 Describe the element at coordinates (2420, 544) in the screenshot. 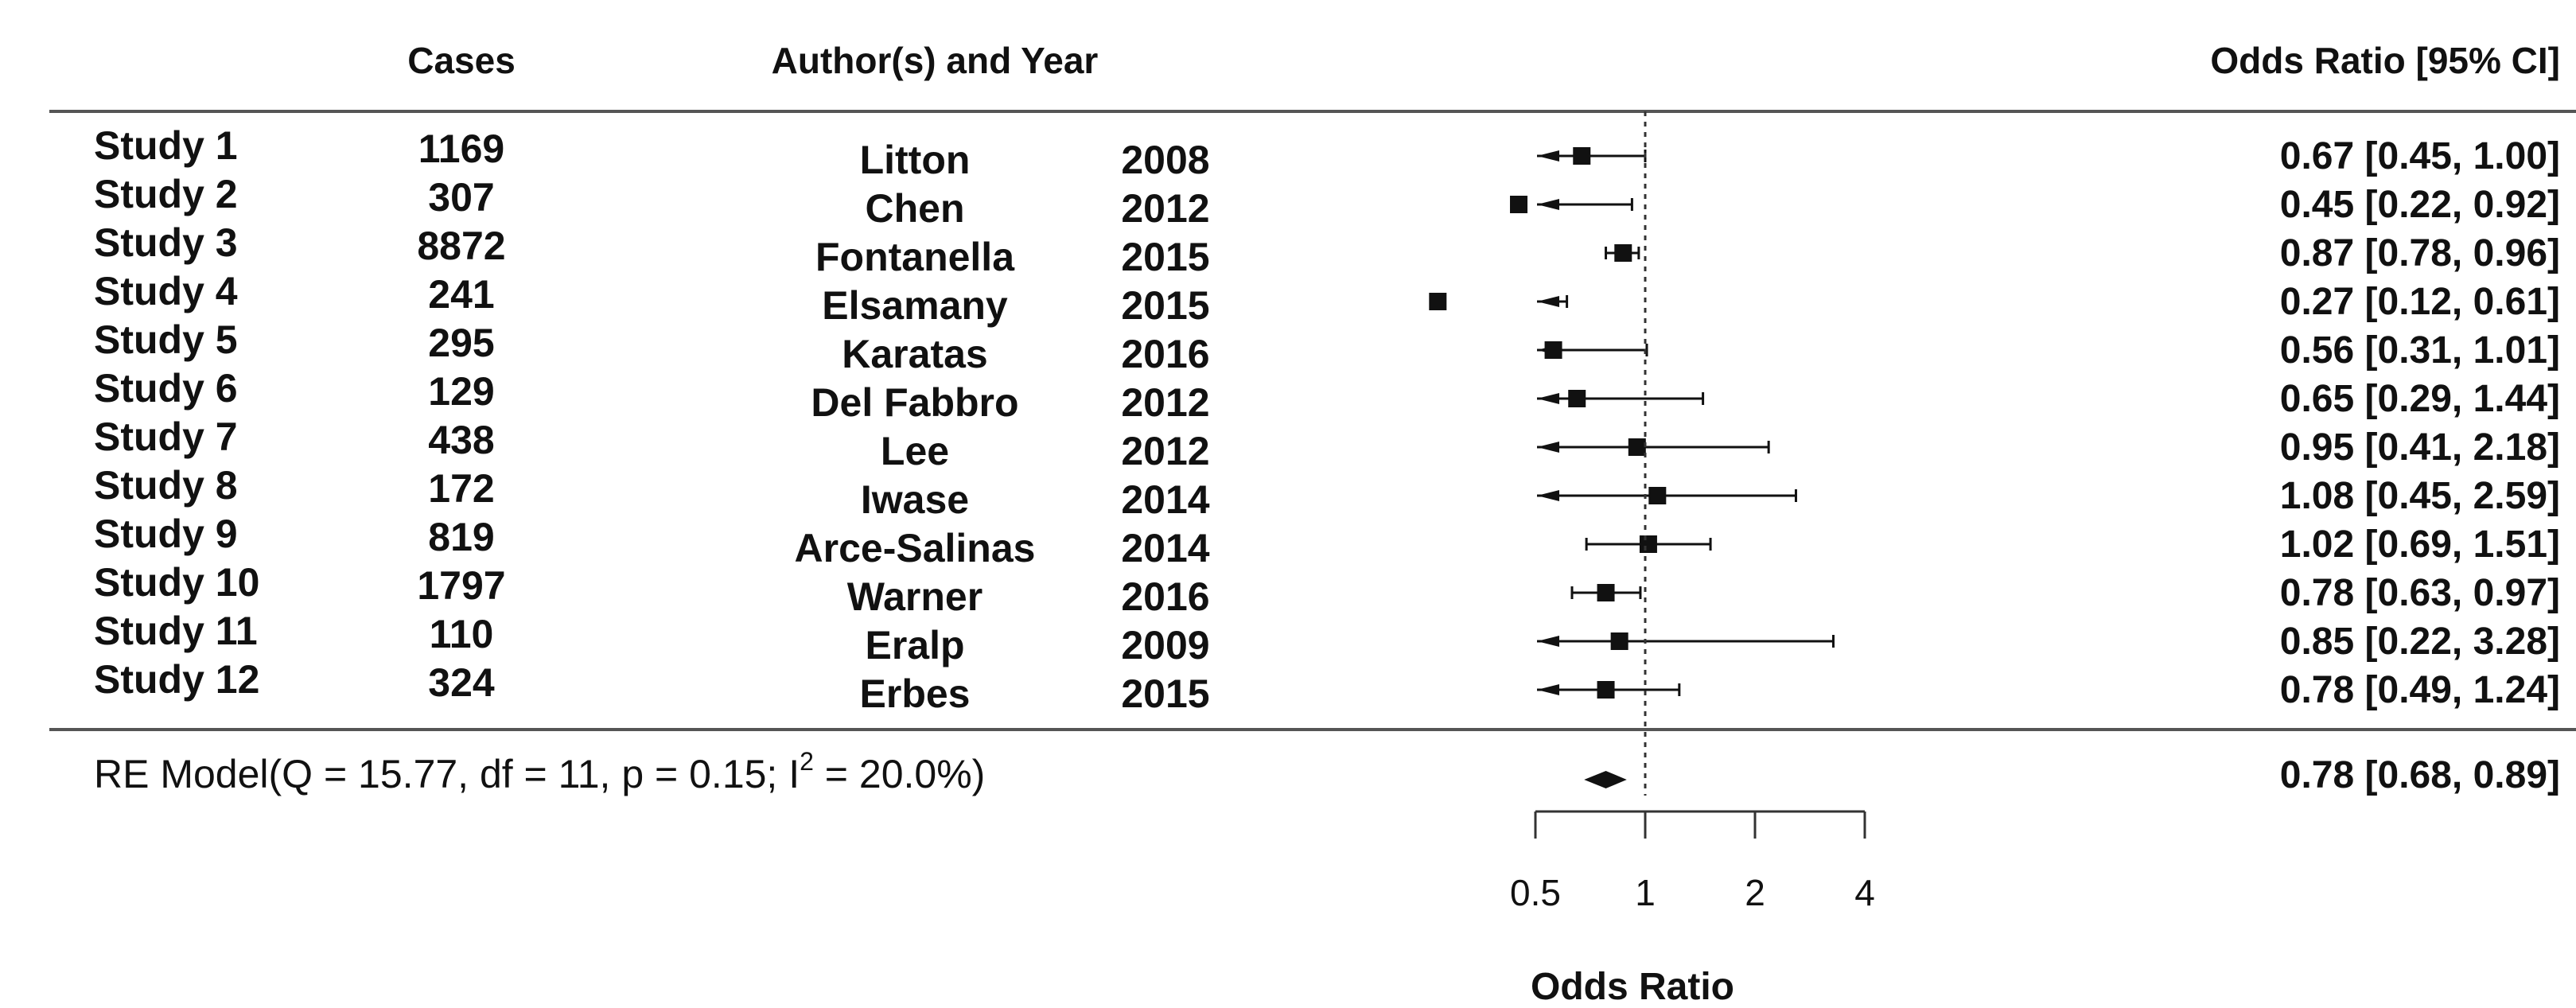

I see `ci-text: 1.02 [0.69, 1.51]` at that location.